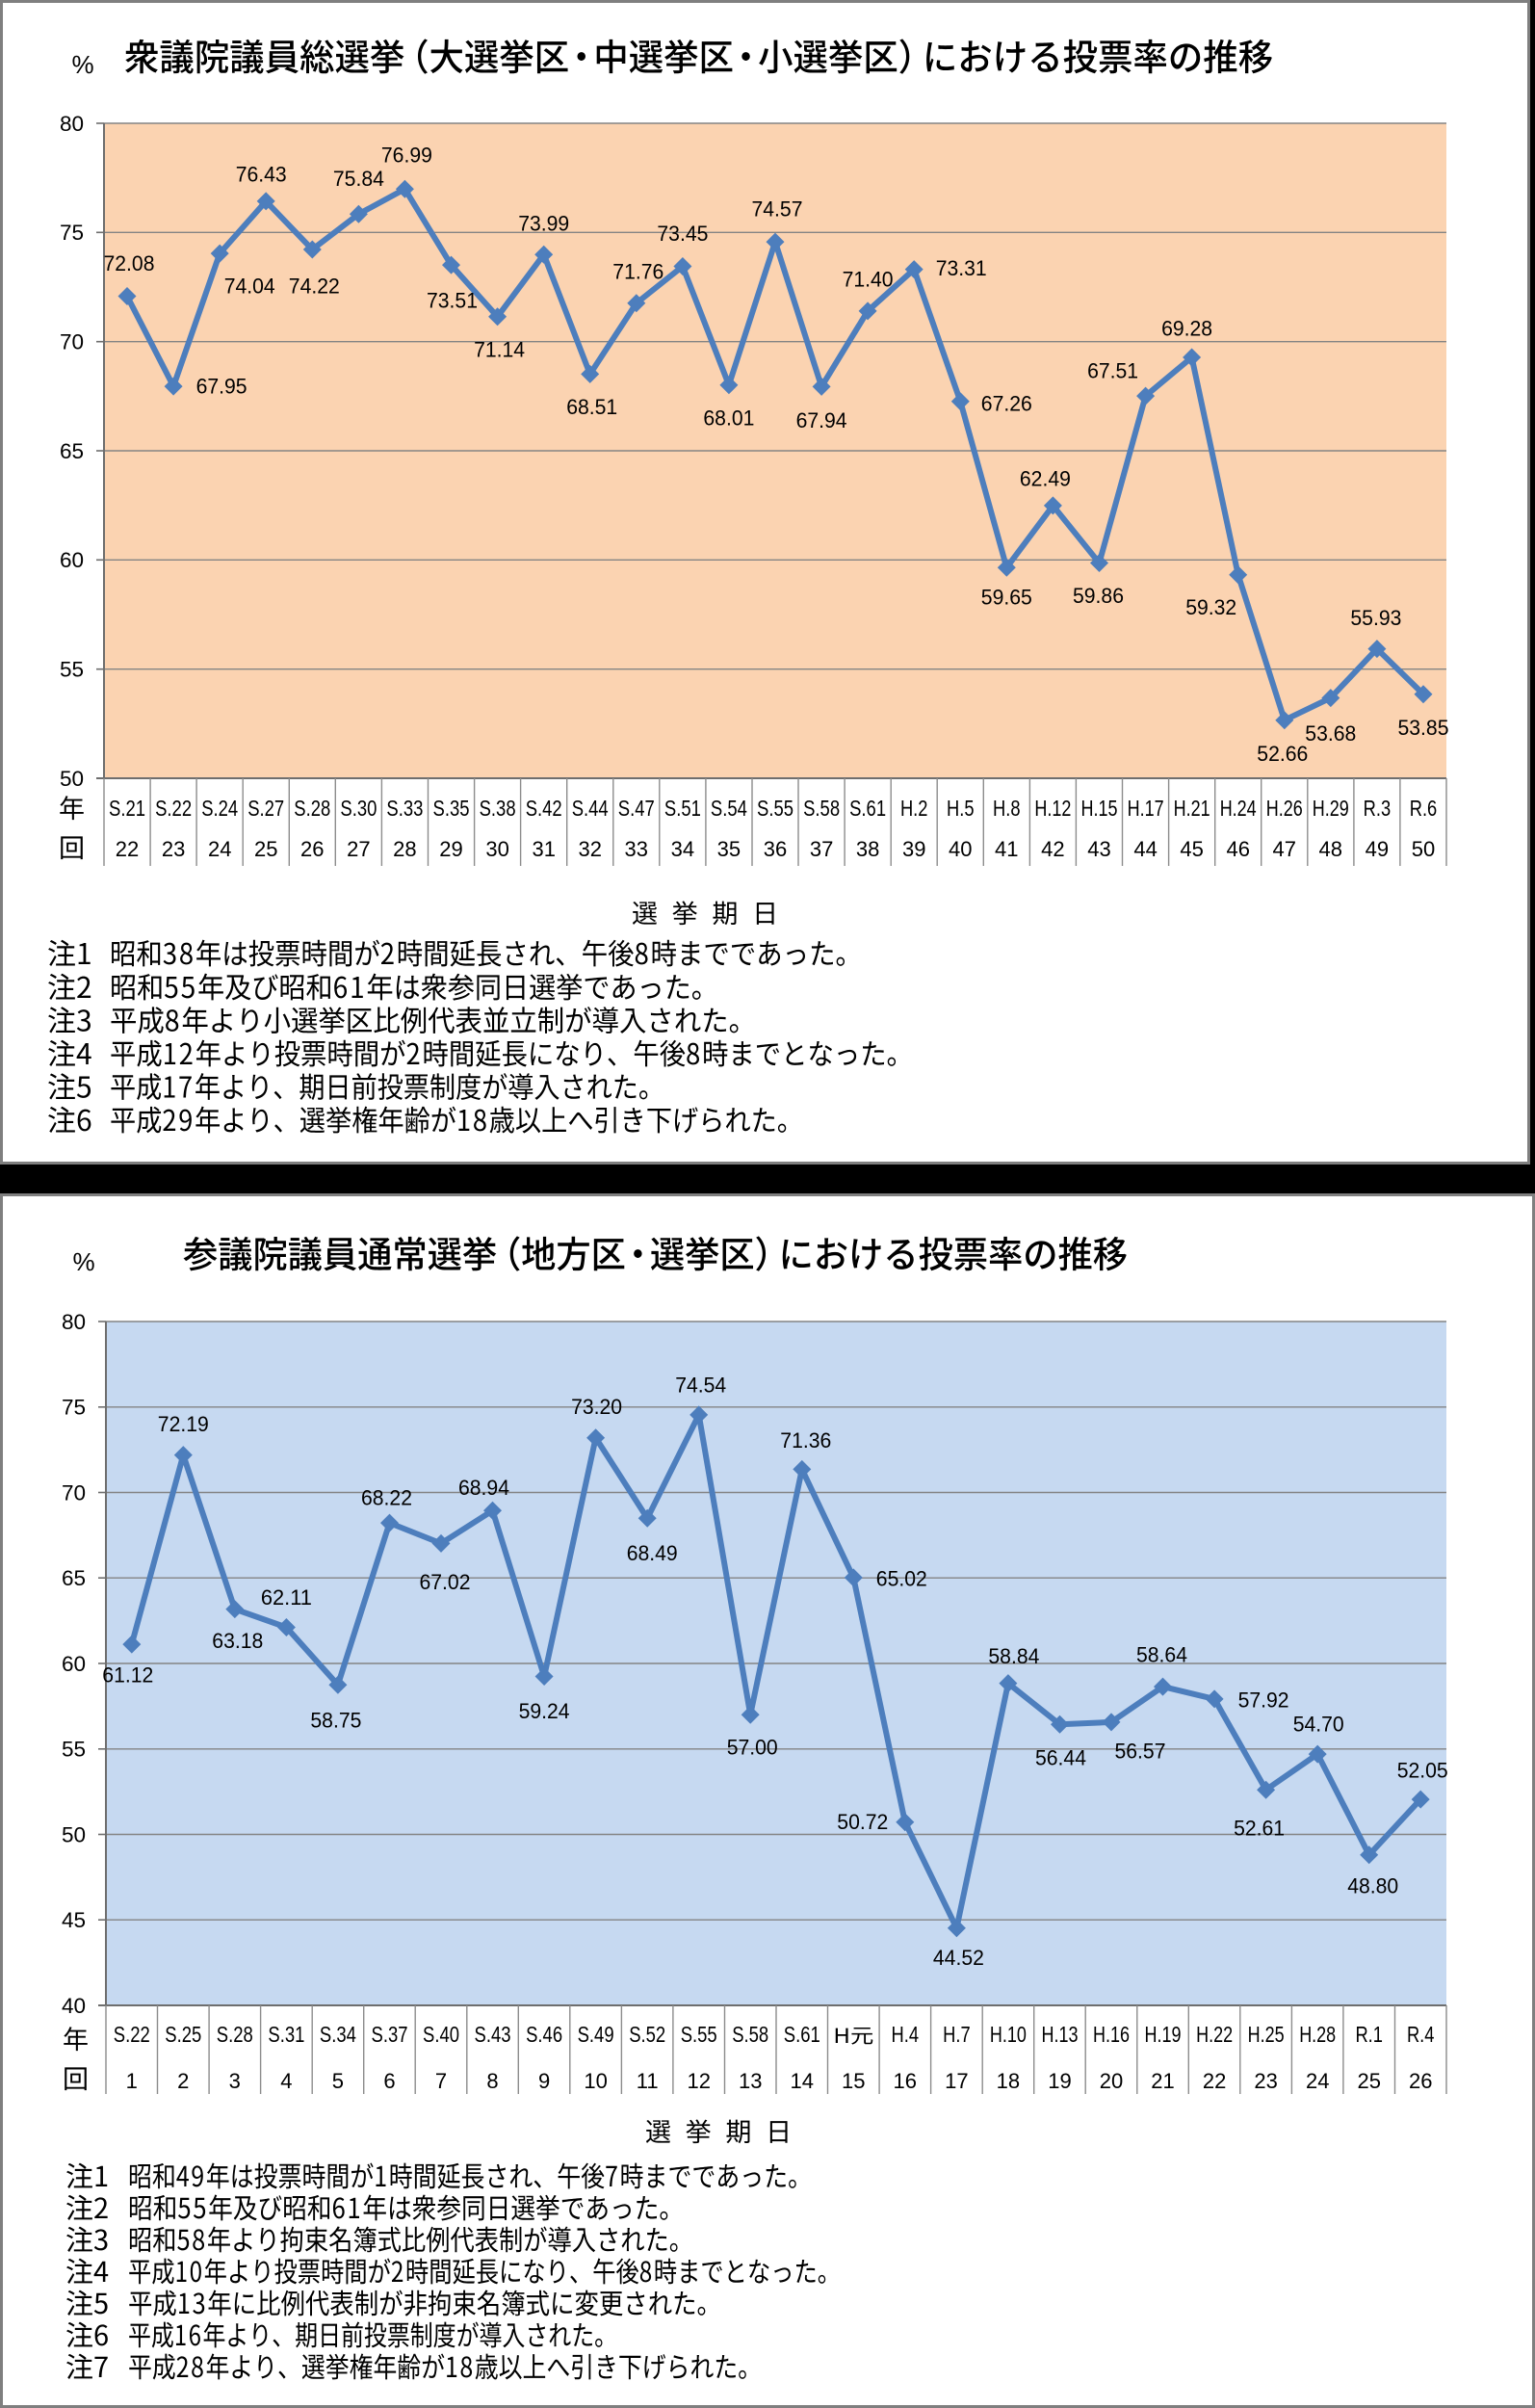  Describe the element at coordinates (72, 451) in the screenshot. I see `svg-text: 65` at that location.